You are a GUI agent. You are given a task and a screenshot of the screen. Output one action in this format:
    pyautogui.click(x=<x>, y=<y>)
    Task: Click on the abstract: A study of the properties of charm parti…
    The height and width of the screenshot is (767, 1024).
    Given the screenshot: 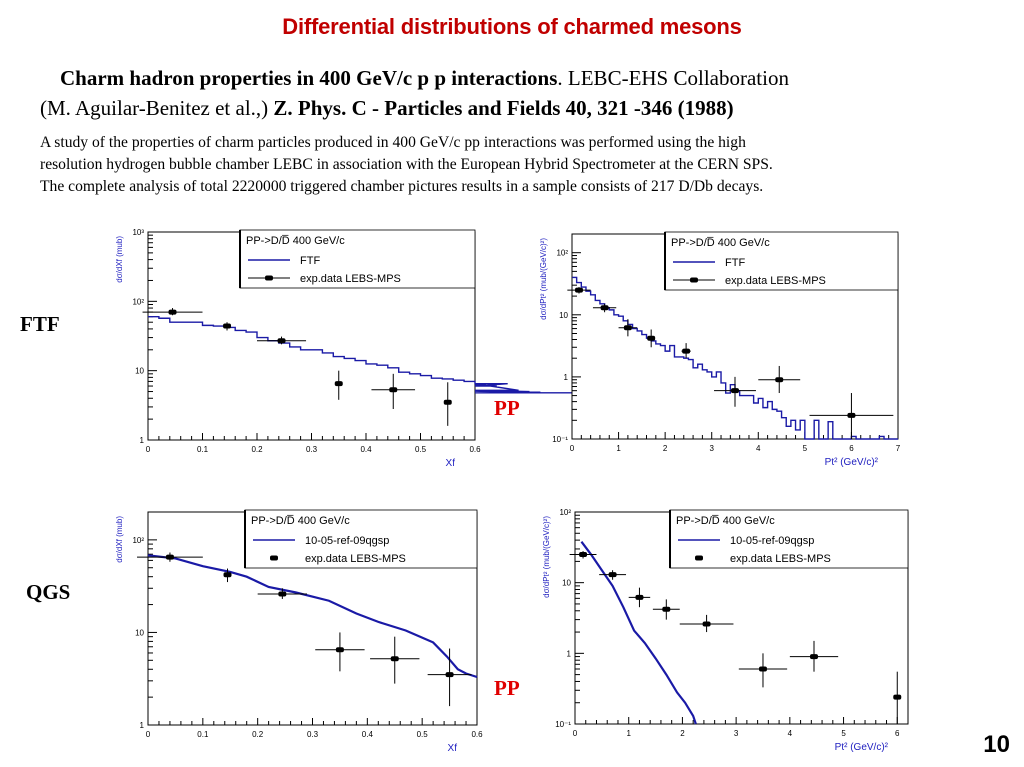 What is the action you would take?
    pyautogui.click(x=520, y=165)
    